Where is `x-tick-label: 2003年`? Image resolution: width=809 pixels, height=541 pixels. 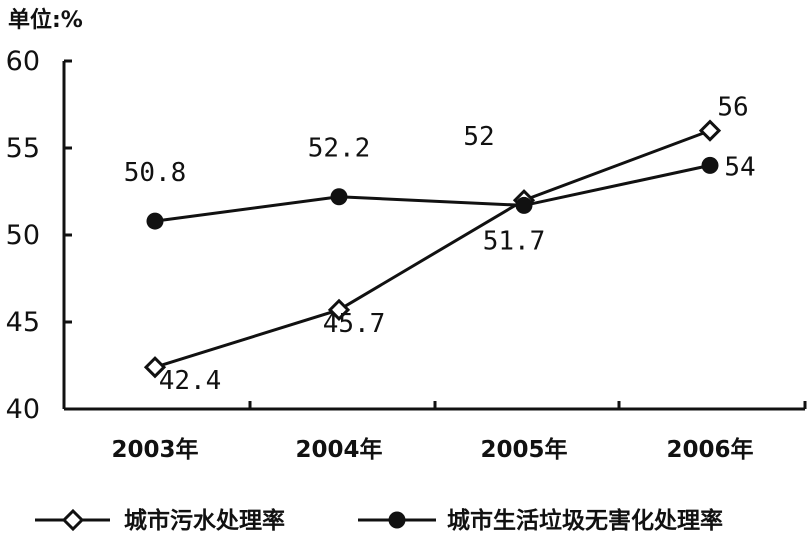
x-tick-label: 2003年 is located at coordinates (154, 449).